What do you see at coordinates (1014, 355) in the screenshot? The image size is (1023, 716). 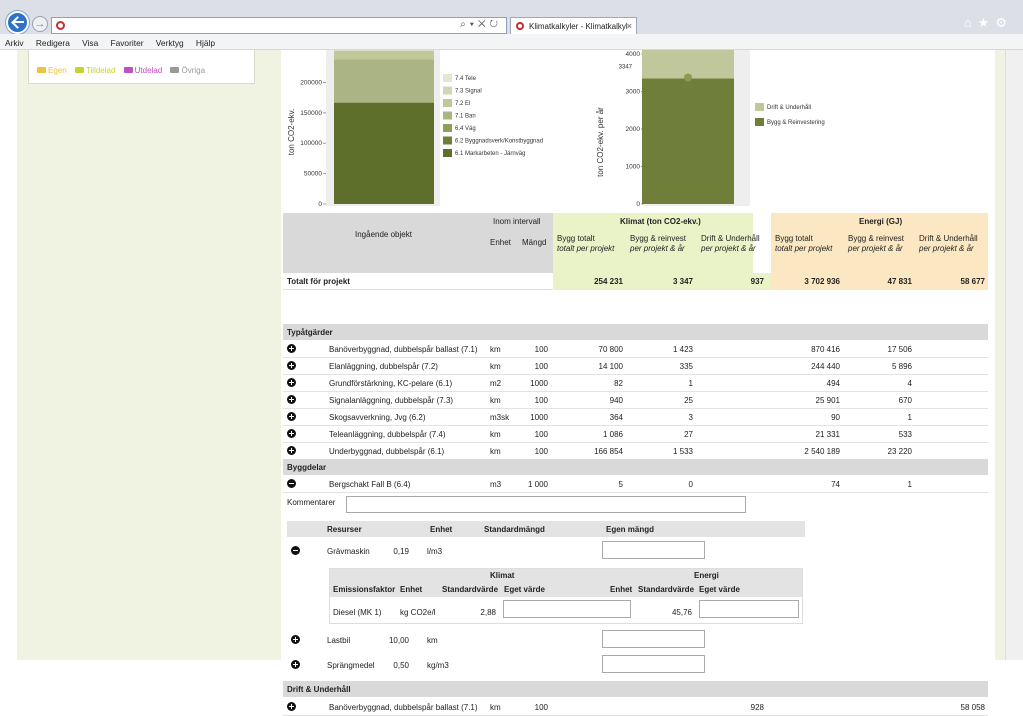 I see `vertical-scrollbar` at bounding box center [1014, 355].